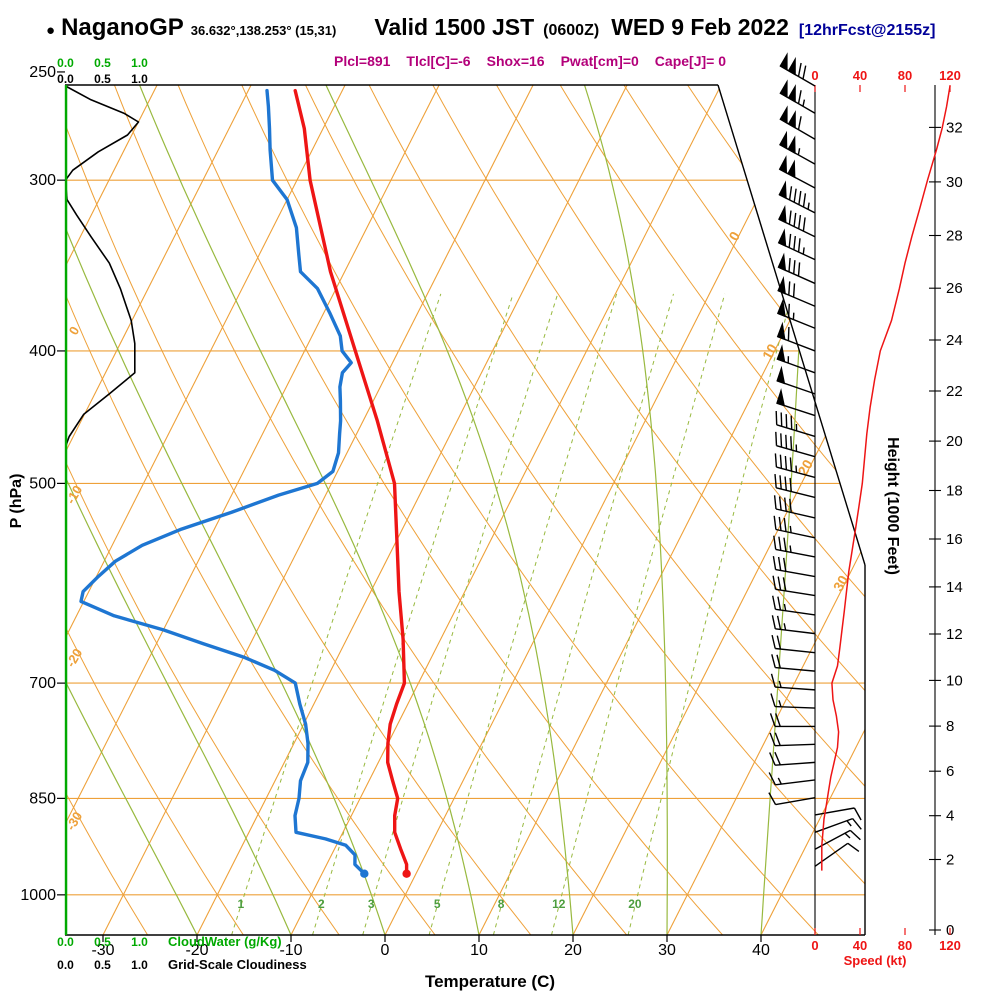 The width and height of the screenshot is (1000, 1000). Describe the element at coordinates (454, 27) in the screenshot. I see `valid-time: Valid 1500 JST` at that location.